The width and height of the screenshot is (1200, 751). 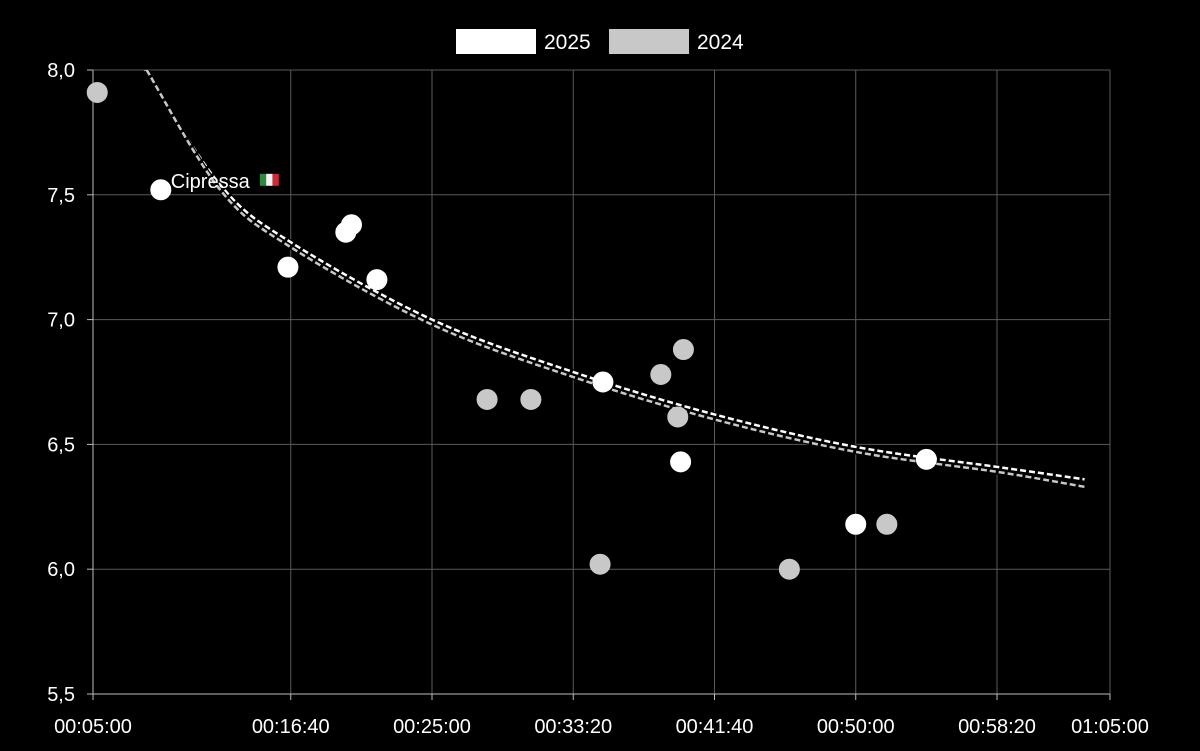 I want to click on x-tick-label: 00:41:40, so click(x=715, y=727).